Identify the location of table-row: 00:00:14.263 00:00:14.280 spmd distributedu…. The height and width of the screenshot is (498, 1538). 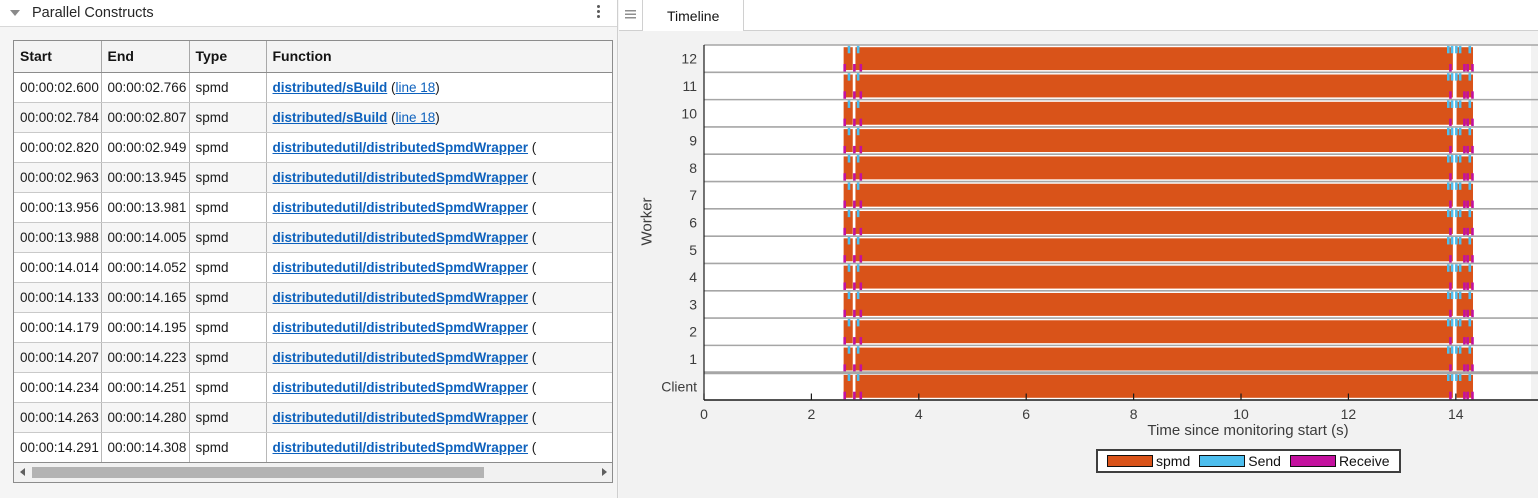
(313, 417).